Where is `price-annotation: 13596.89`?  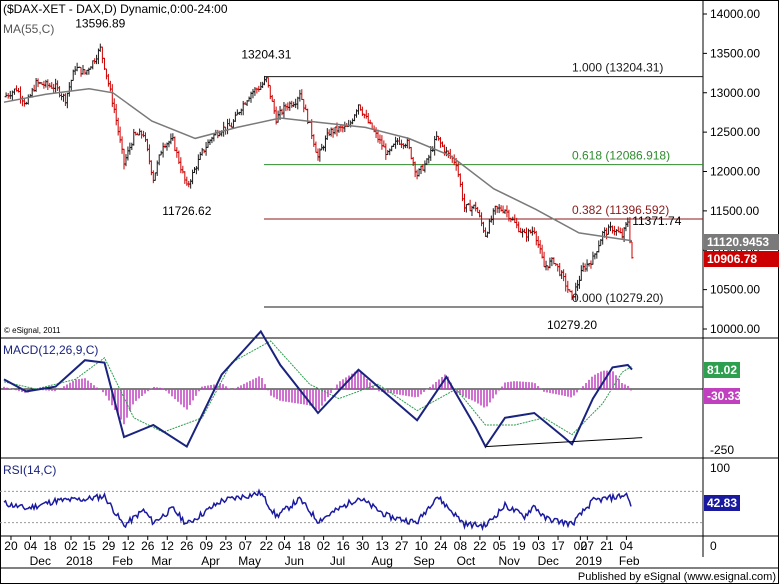 price-annotation: 13596.89 is located at coordinates (100, 24).